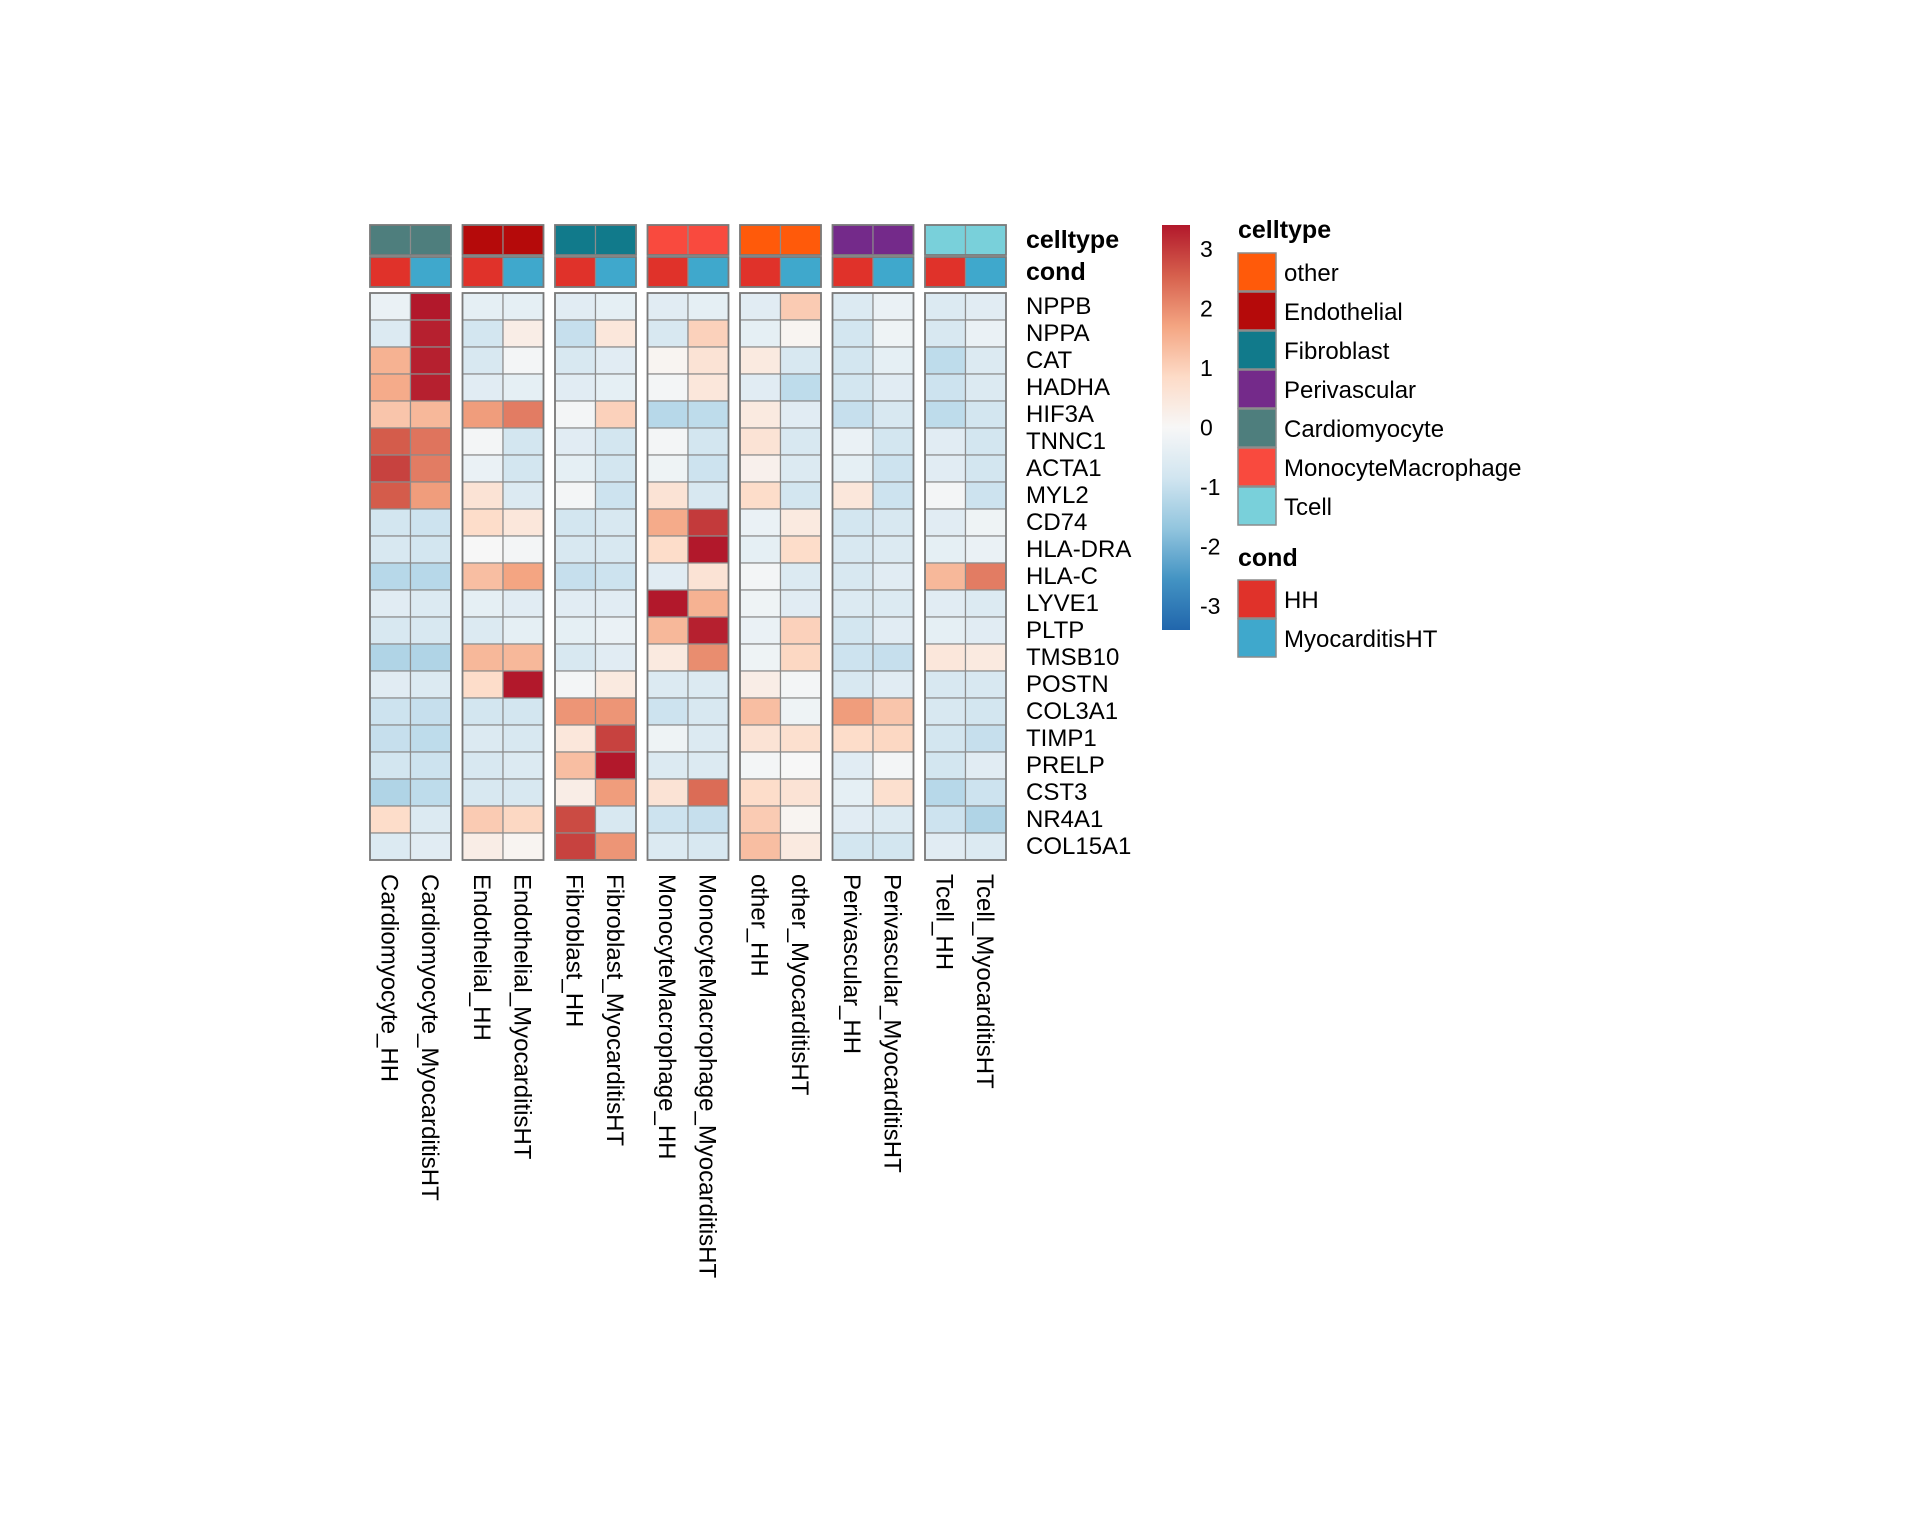  I want to click on column-label: Cardiomyocyte_MyocarditisHT, so click(429, 1037).